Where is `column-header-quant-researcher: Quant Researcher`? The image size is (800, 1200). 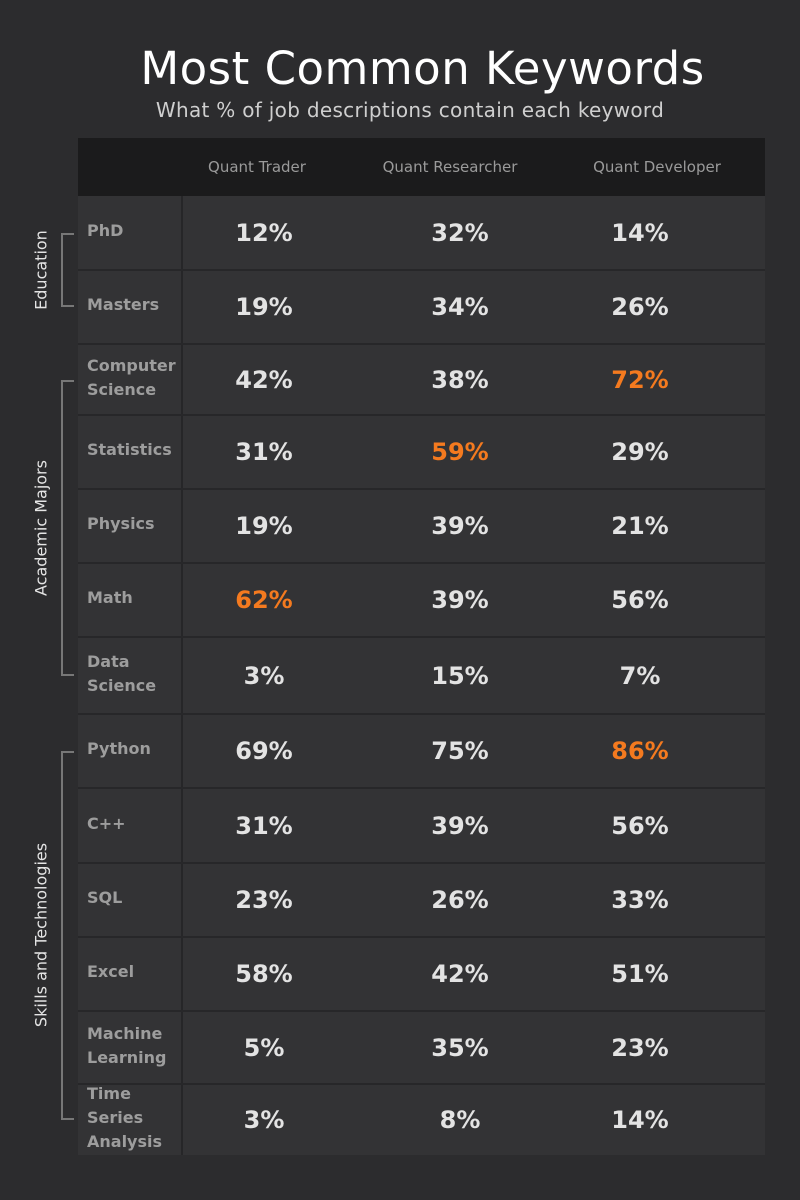
column-header-quant-researcher: Quant Researcher is located at coordinates (450, 167).